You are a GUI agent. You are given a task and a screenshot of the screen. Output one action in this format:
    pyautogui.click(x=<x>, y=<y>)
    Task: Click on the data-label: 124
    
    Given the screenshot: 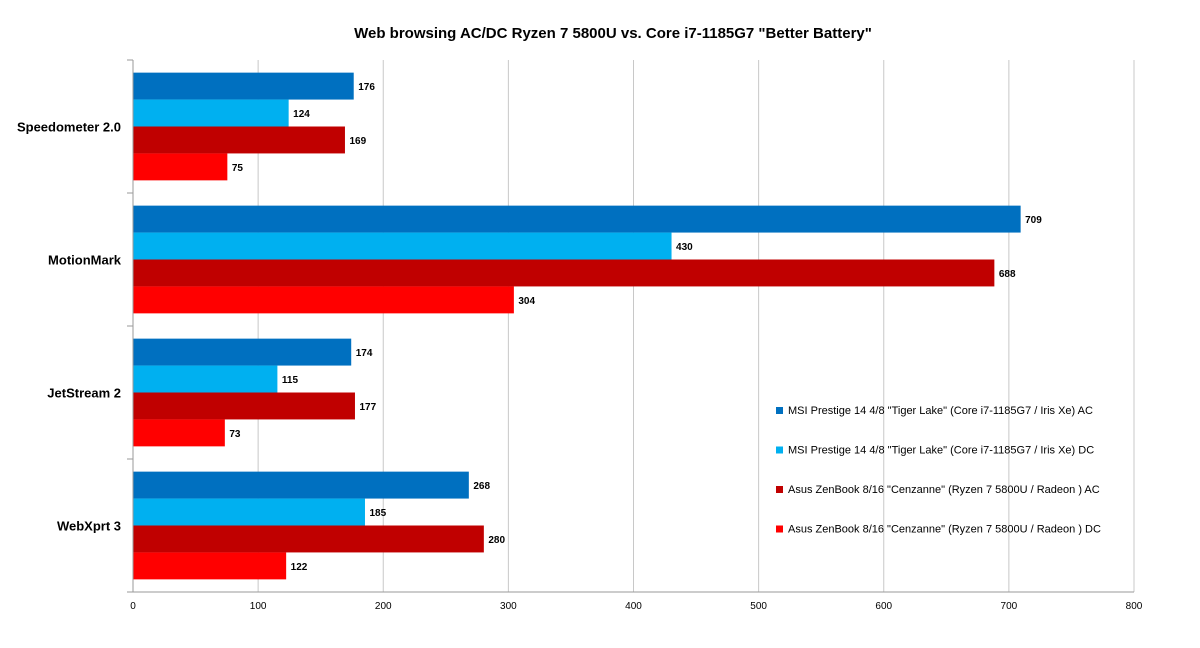 What is the action you would take?
    pyautogui.click(x=301, y=114)
    